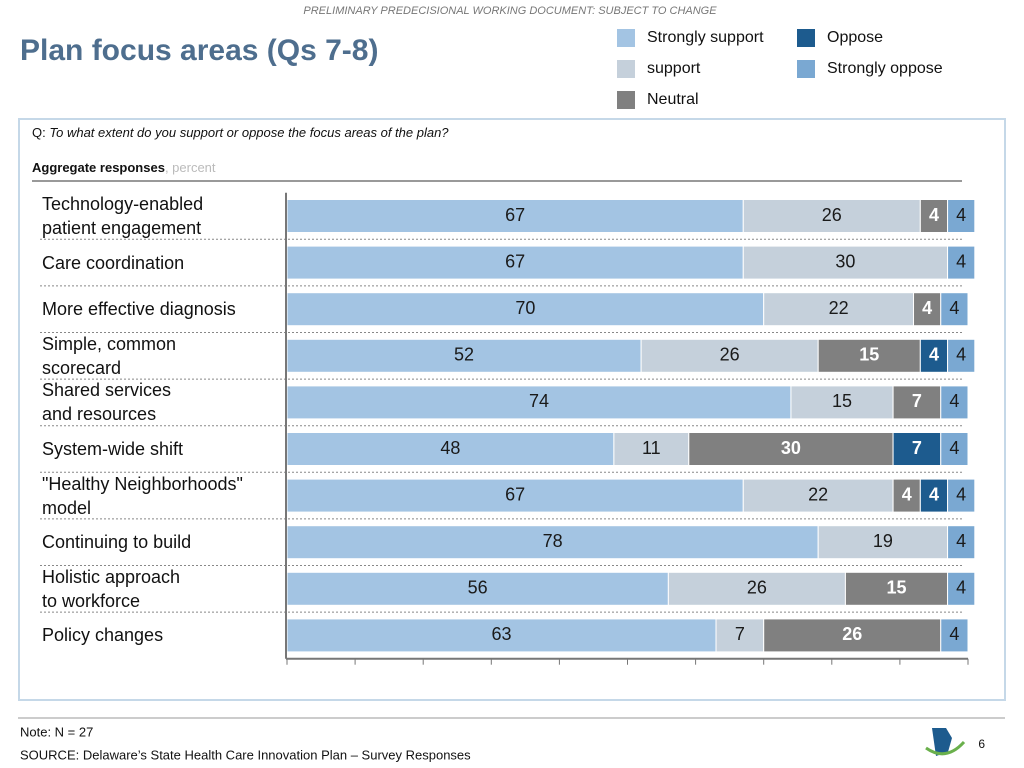 The height and width of the screenshot is (768, 1024). I want to click on value-label: 11, so click(651, 448).